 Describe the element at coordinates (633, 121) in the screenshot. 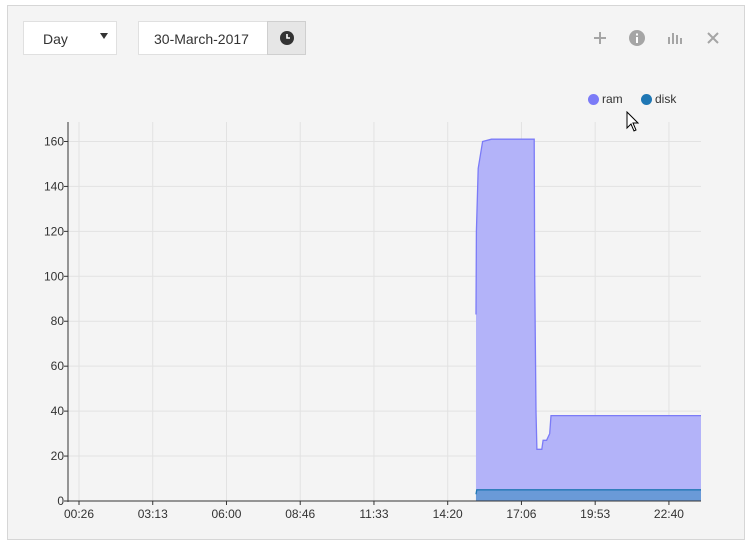

I see `mouse-cursor-icon` at that location.